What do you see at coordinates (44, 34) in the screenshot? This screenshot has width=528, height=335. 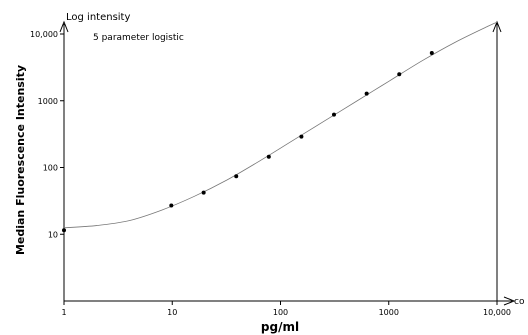 I see `y-tick-label: 10,000` at bounding box center [44, 34].